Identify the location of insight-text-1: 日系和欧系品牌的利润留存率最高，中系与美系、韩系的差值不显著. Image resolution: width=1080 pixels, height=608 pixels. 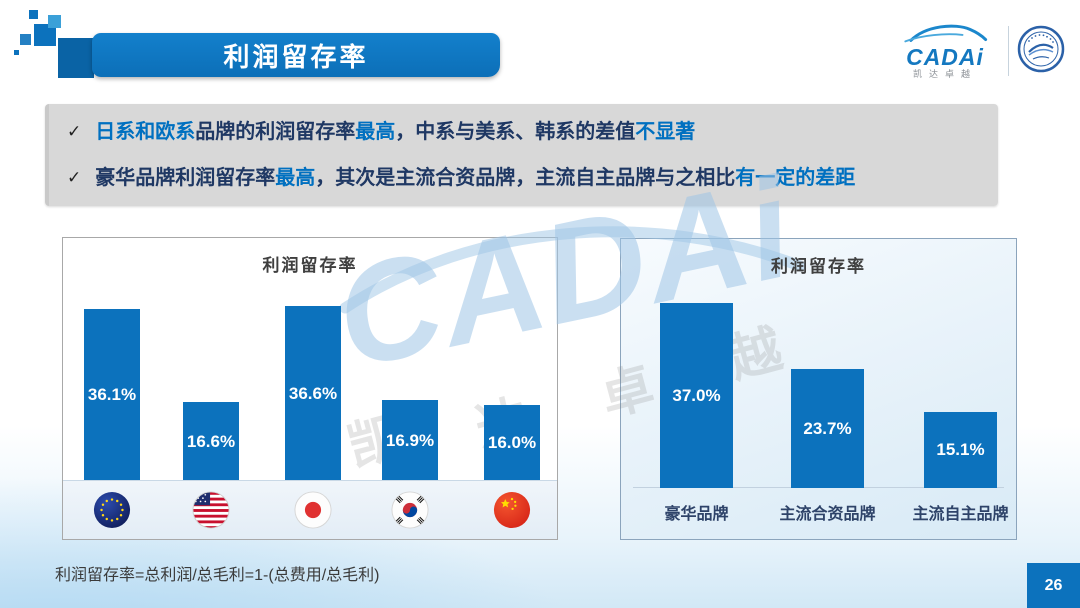
(395, 132).